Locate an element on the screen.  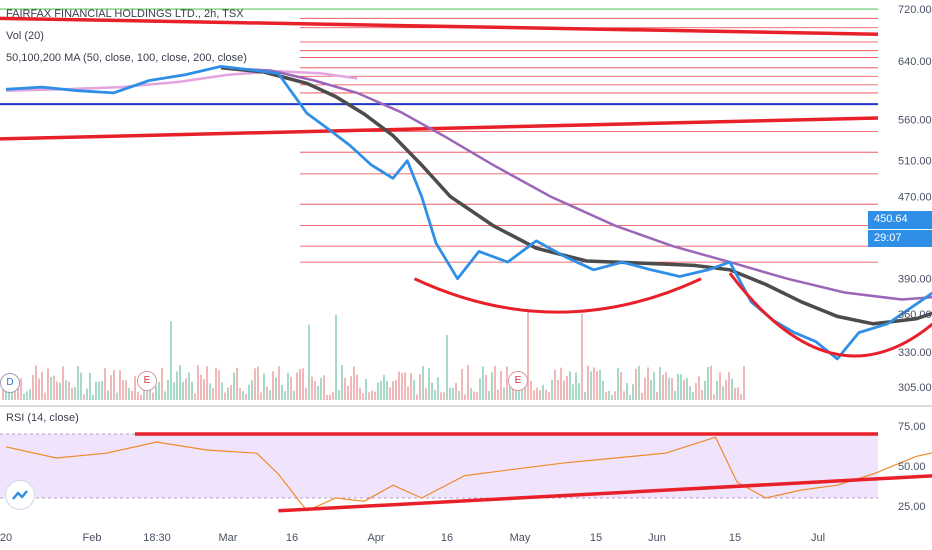
rsi-line is located at coordinates (468, 474).